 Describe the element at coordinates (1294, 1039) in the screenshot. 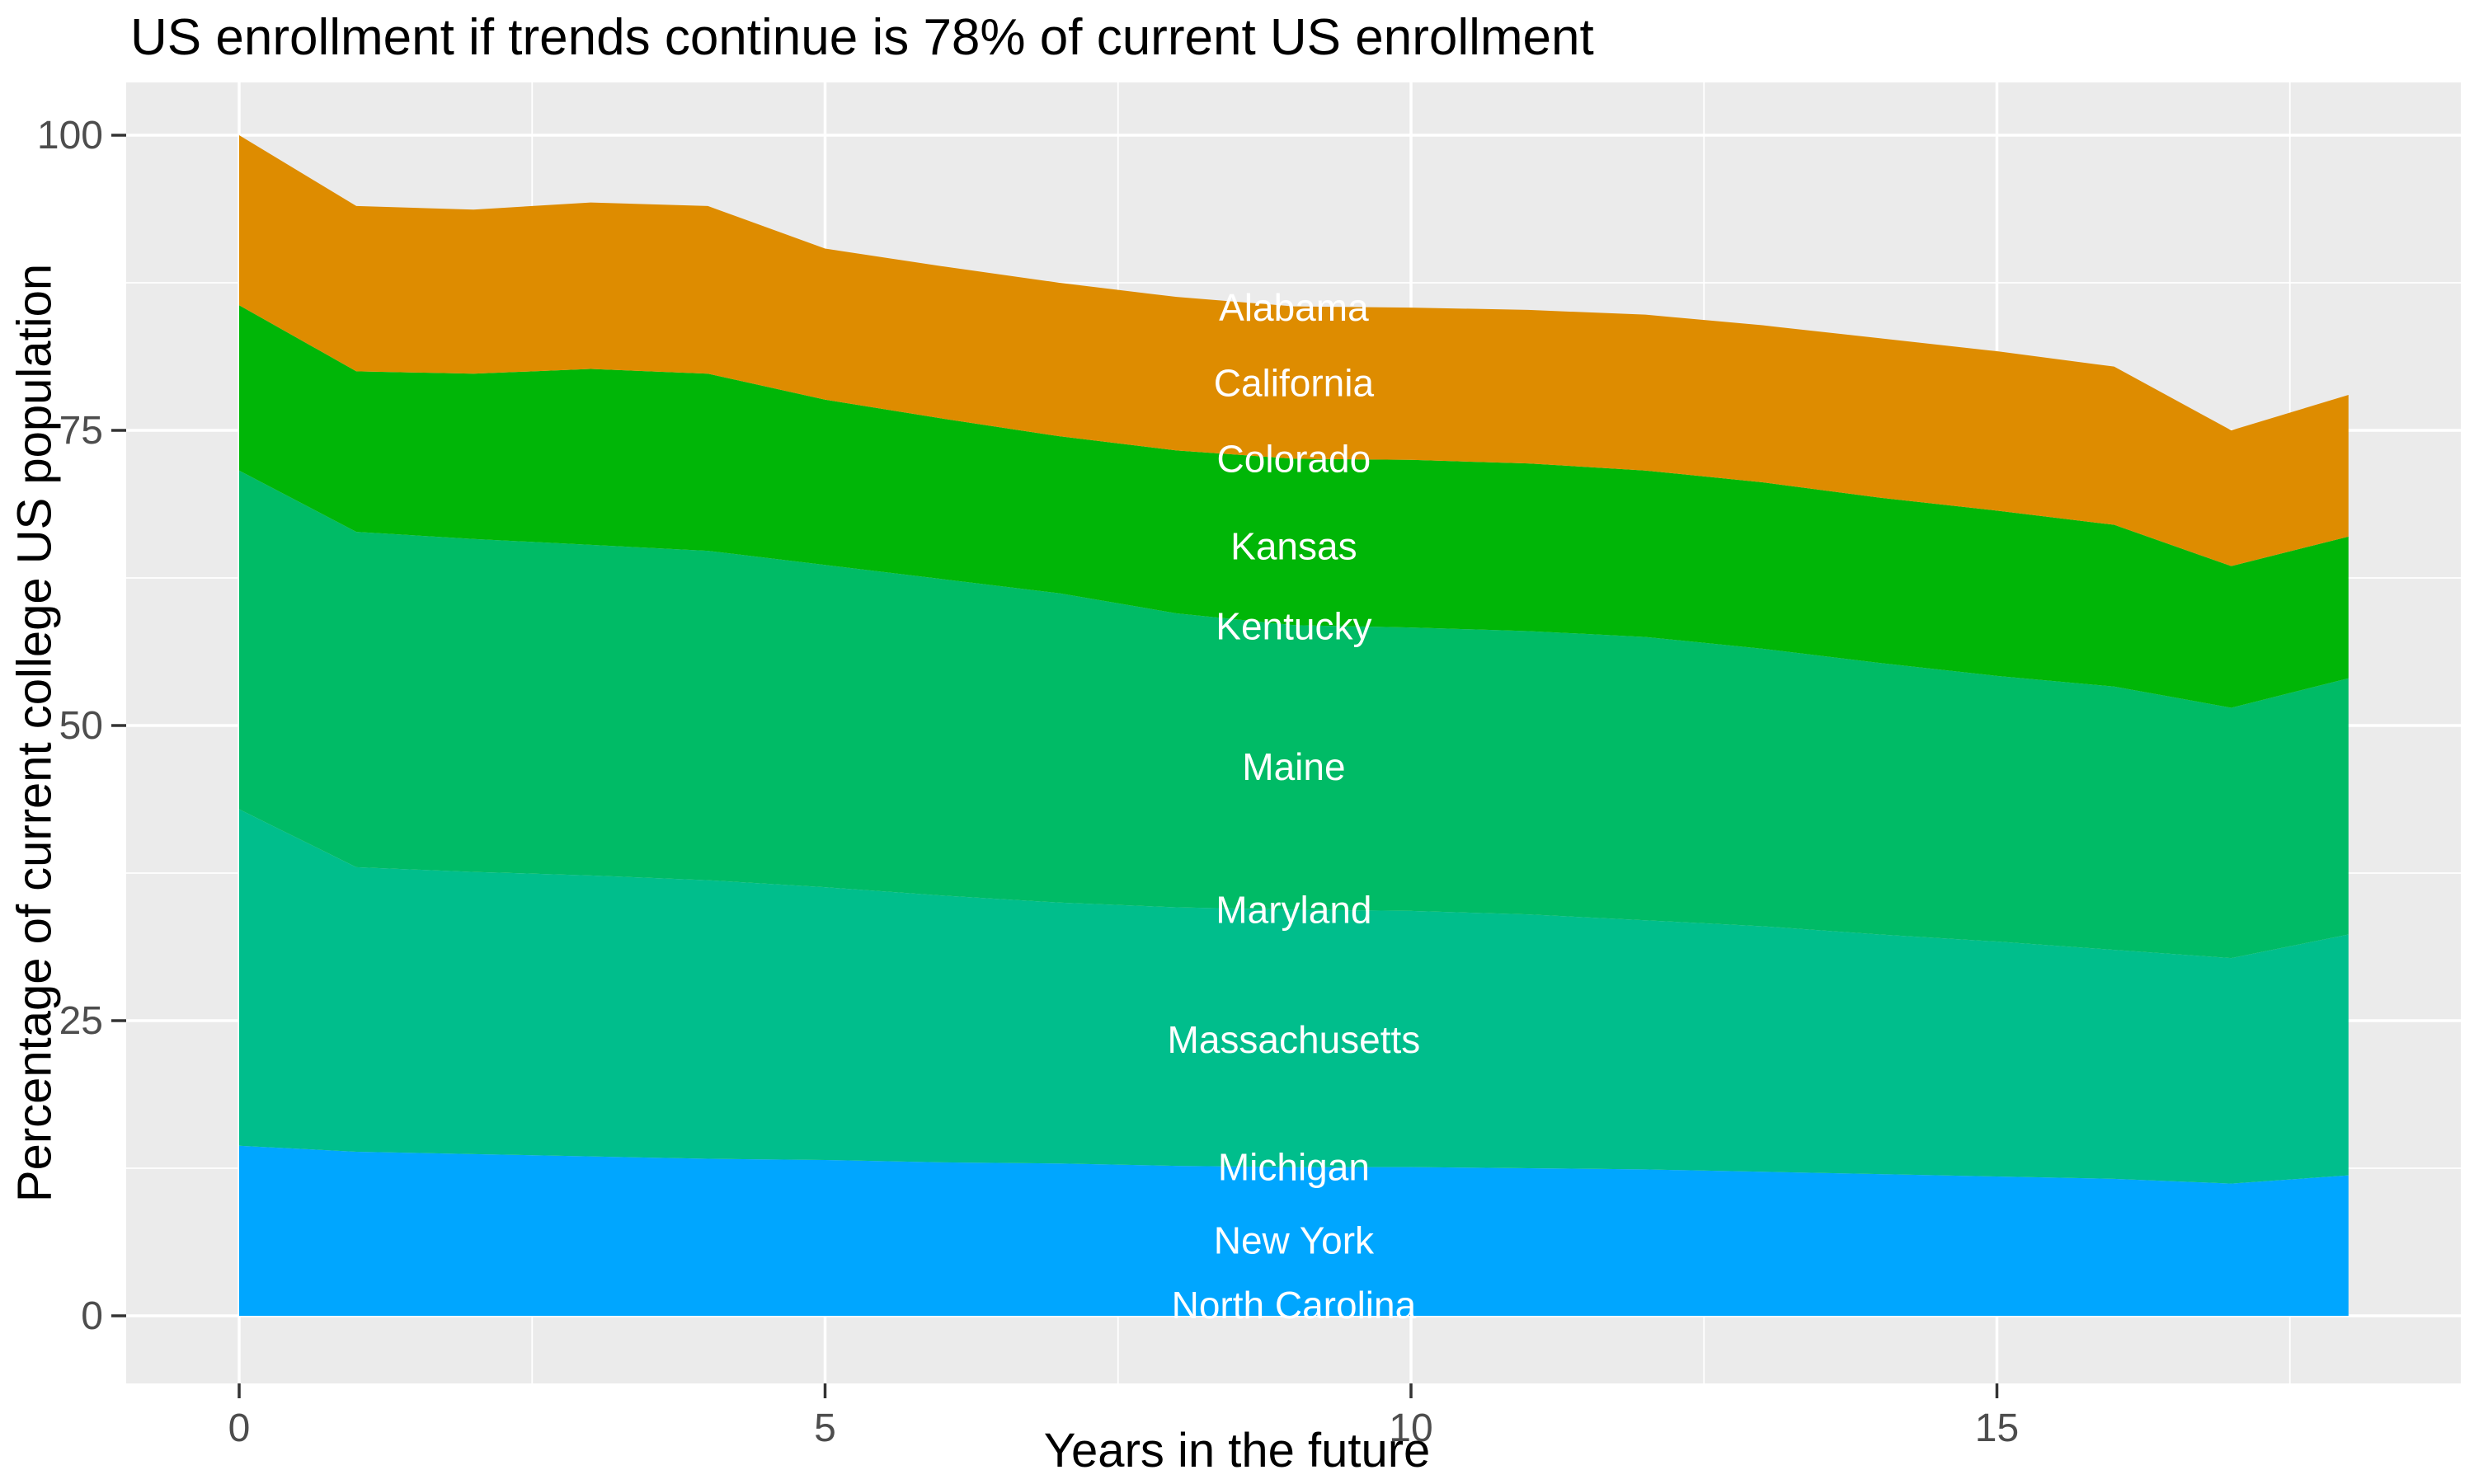

I see `state-label: Massachusetts` at that location.